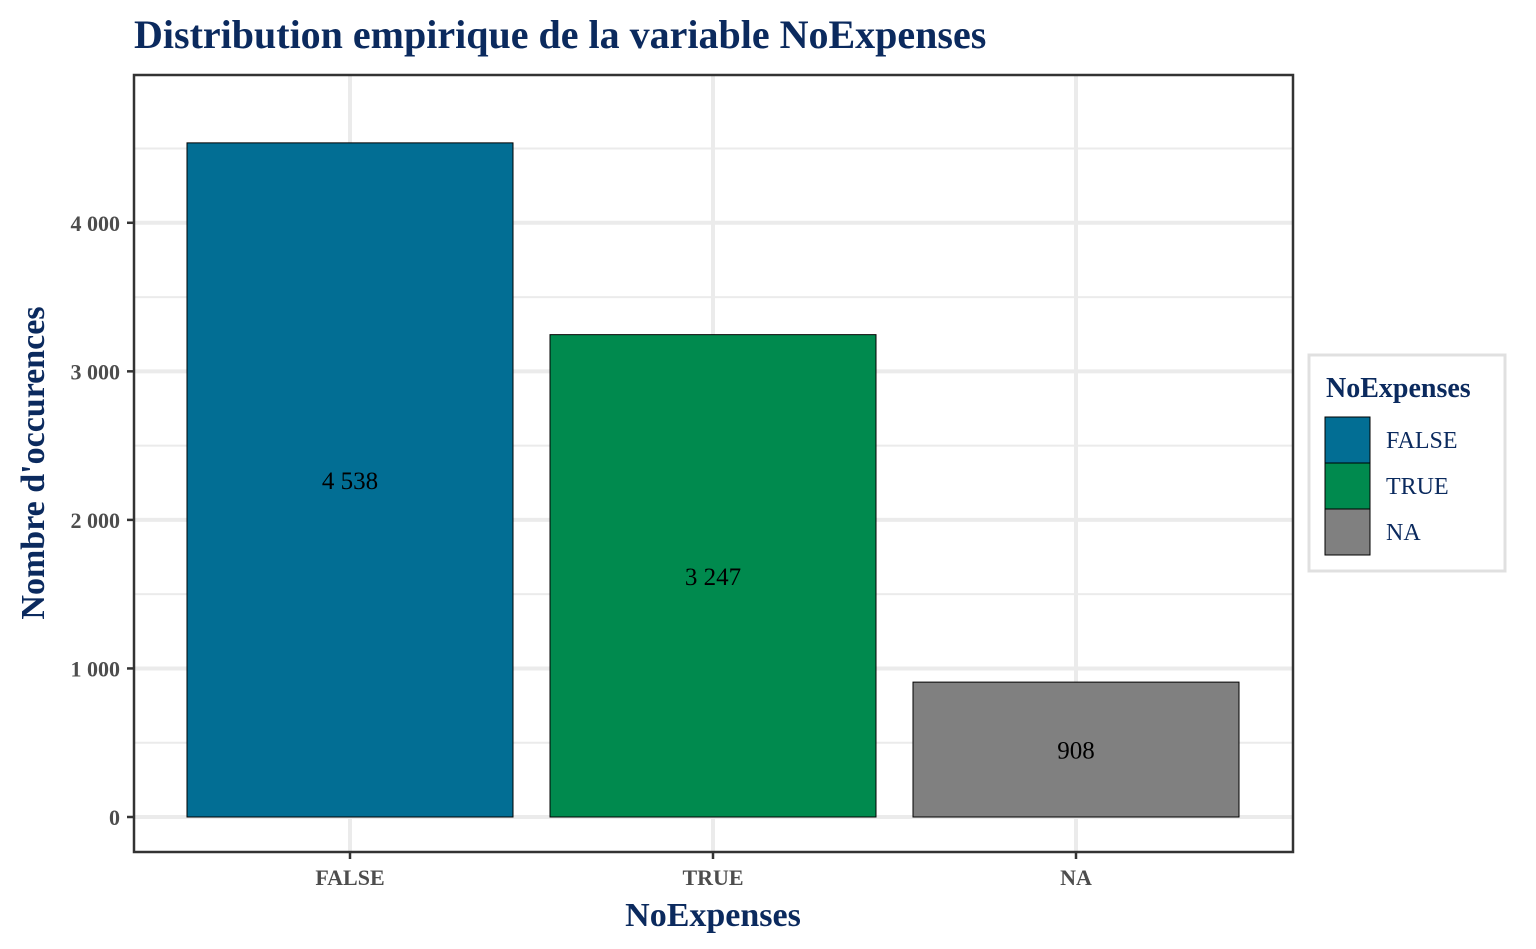 This screenshot has height=949, width=1536. I want to click on legend-label: TRUE, so click(1417, 487).